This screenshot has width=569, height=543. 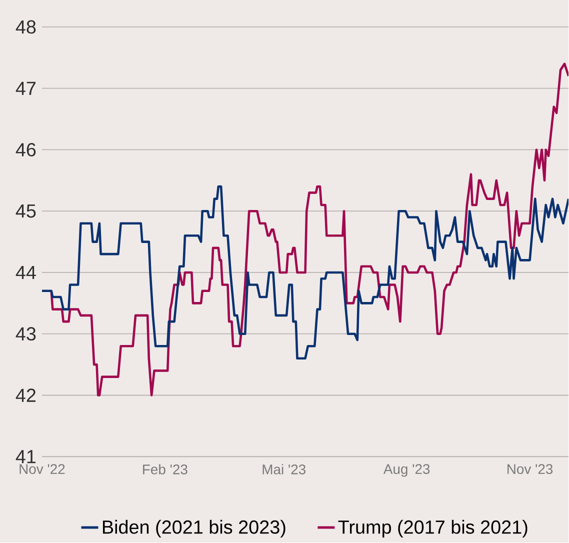 What do you see at coordinates (194, 529) in the screenshot?
I see `legend-label: Biden (2021 bis 2023)` at bounding box center [194, 529].